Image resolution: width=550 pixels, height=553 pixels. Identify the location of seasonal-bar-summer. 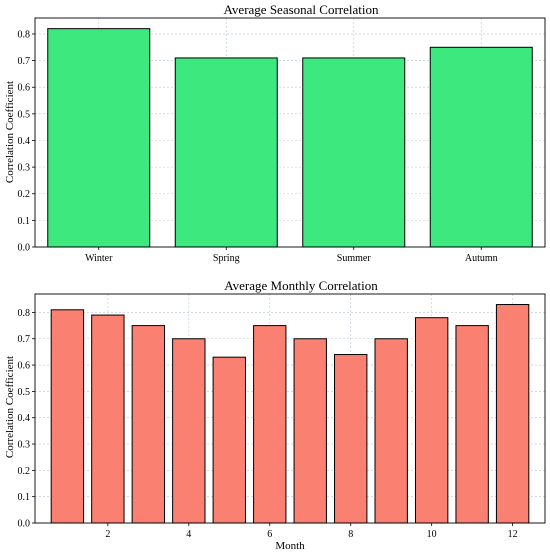
(354, 152).